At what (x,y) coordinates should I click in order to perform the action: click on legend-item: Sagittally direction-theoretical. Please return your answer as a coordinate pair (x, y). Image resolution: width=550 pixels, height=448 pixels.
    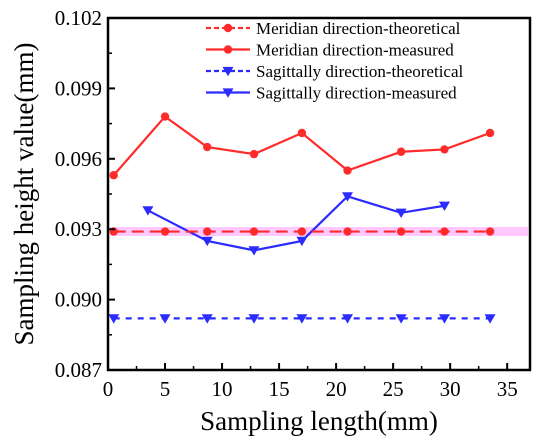
    Looking at the image, I should click on (335, 71).